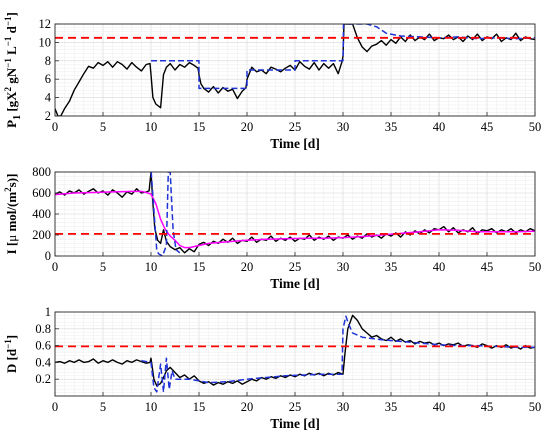  What do you see at coordinates (11, 30) in the screenshot?
I see `p1-ylabel-mid3: d` at bounding box center [11, 30].